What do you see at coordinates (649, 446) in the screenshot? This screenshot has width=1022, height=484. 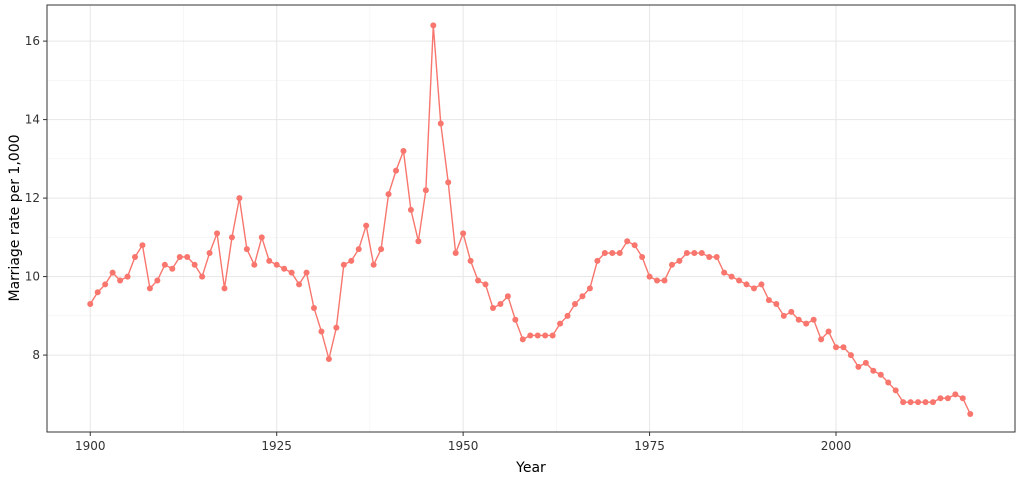 I see `x-tick-label: 1975` at bounding box center [649, 446].